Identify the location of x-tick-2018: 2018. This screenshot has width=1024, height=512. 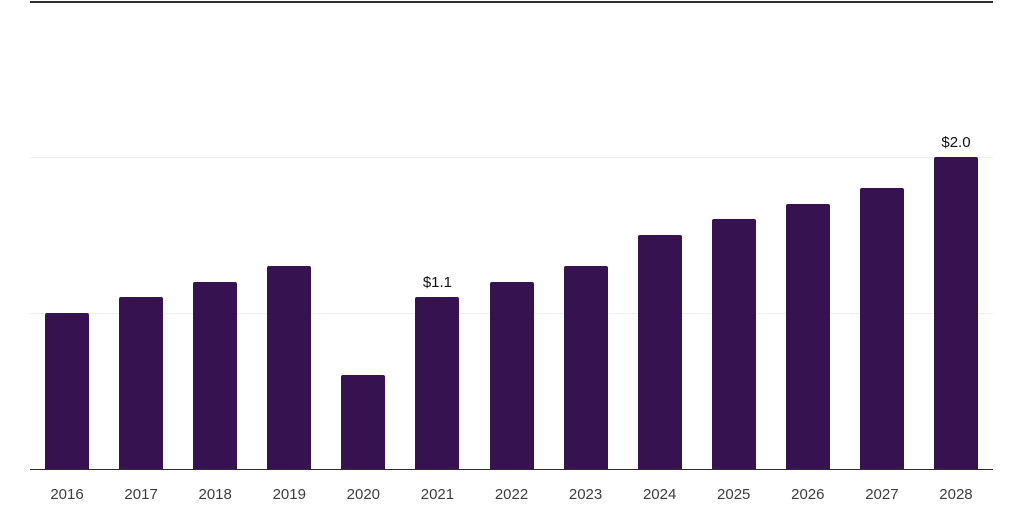
(215, 494).